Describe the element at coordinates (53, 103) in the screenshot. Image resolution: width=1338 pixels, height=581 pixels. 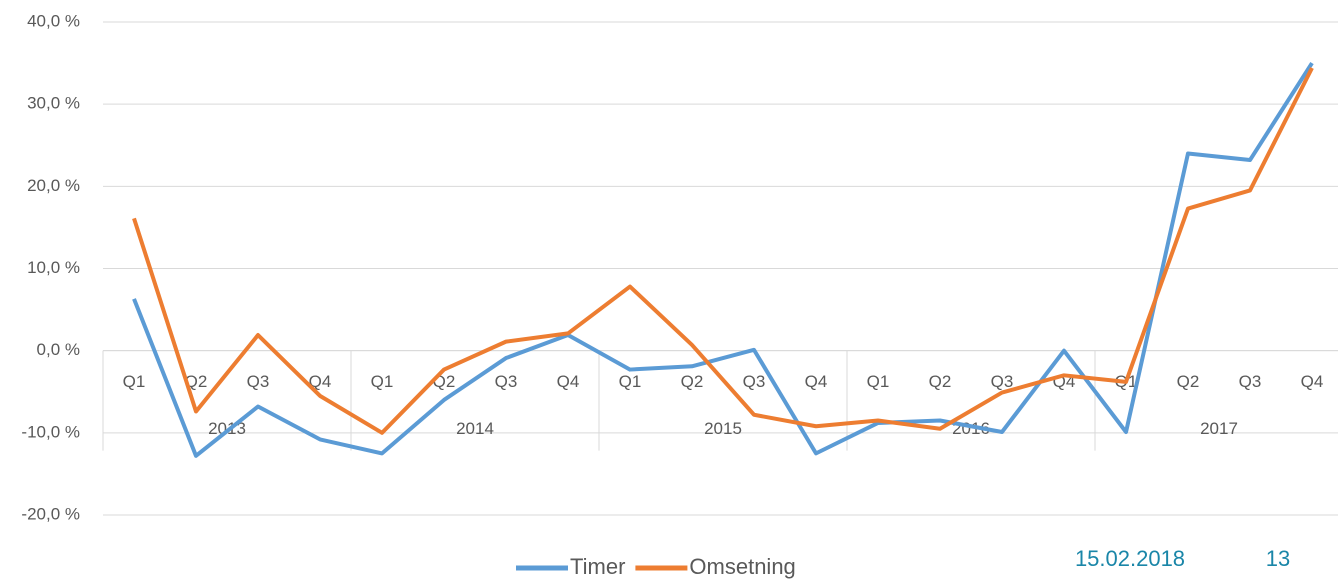
I see `y-tick-label: 30,0 %` at that location.